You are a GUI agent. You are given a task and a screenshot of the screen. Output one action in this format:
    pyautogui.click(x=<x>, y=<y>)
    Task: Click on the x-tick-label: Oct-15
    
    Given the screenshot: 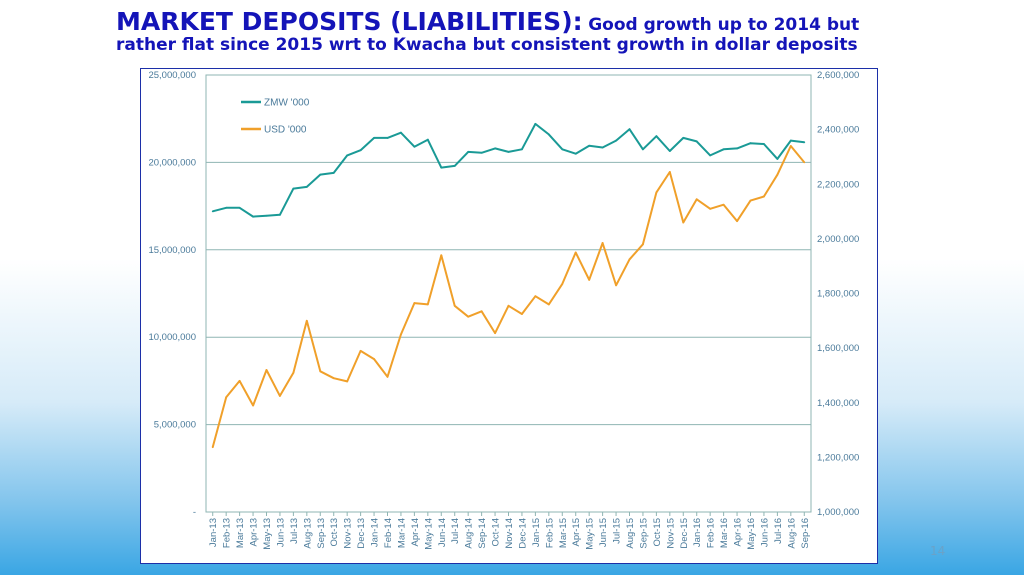 What is the action you would take?
    pyautogui.click(x=657, y=532)
    